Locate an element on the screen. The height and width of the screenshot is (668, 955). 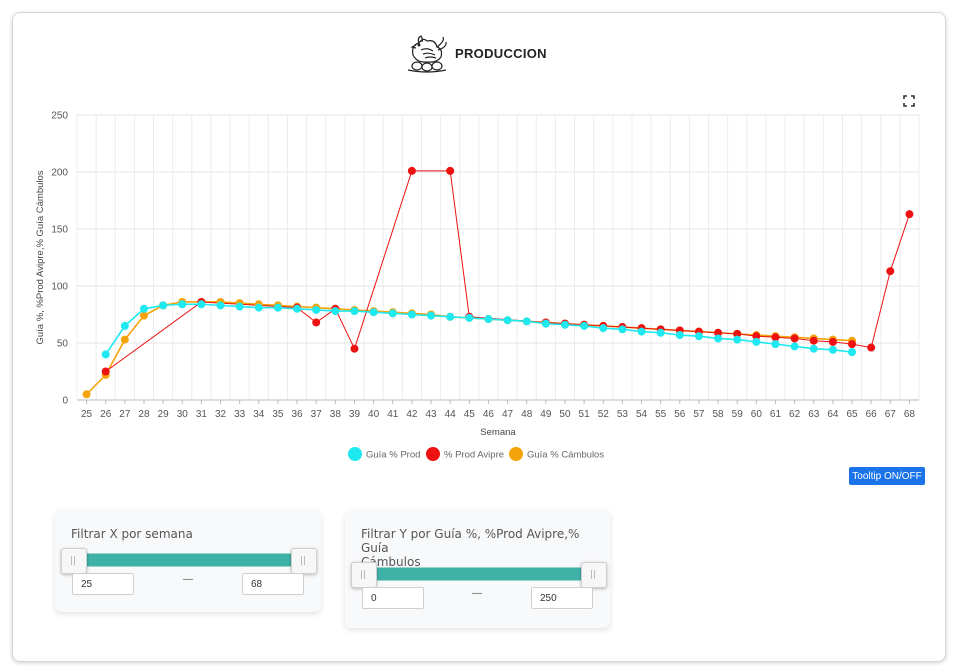
x-tick-label: 25 is located at coordinates (87, 414).